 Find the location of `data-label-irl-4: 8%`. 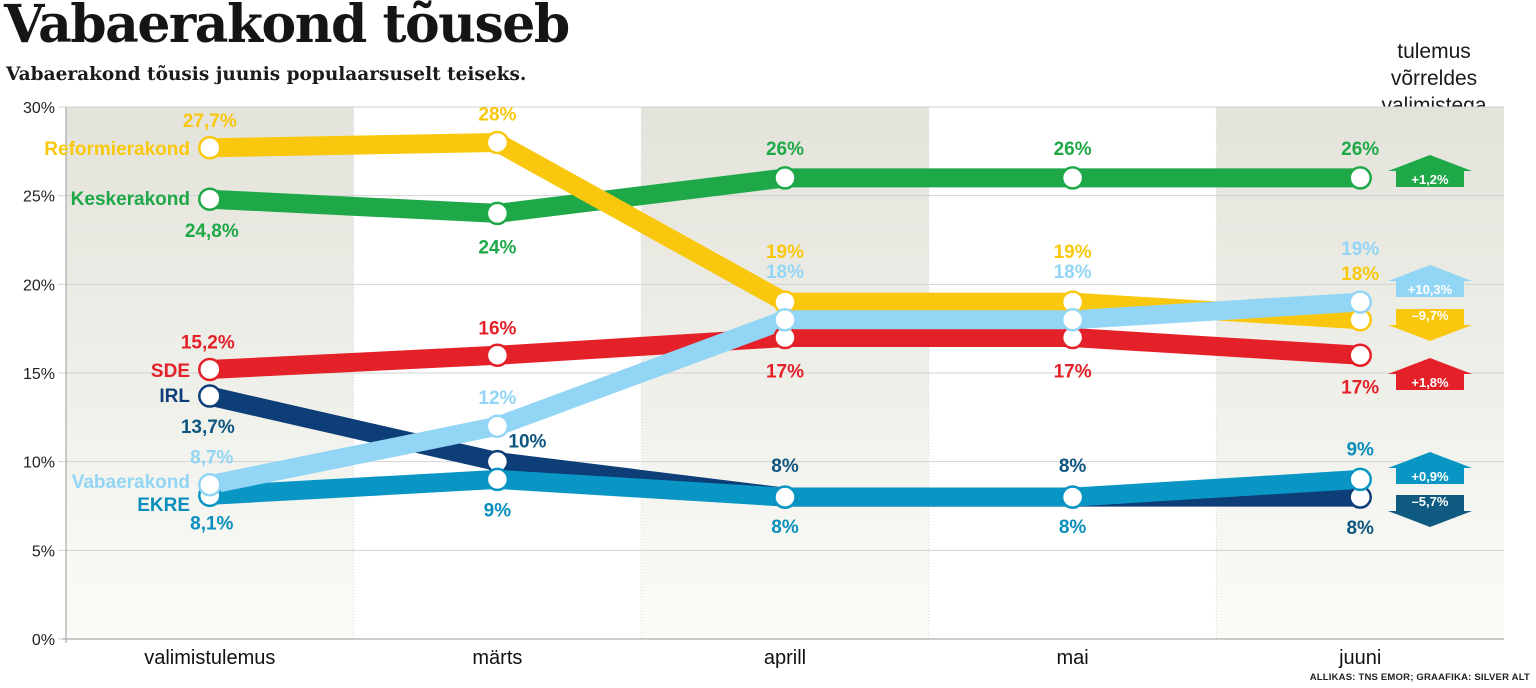

data-label-irl-4: 8% is located at coordinates (1360, 528).